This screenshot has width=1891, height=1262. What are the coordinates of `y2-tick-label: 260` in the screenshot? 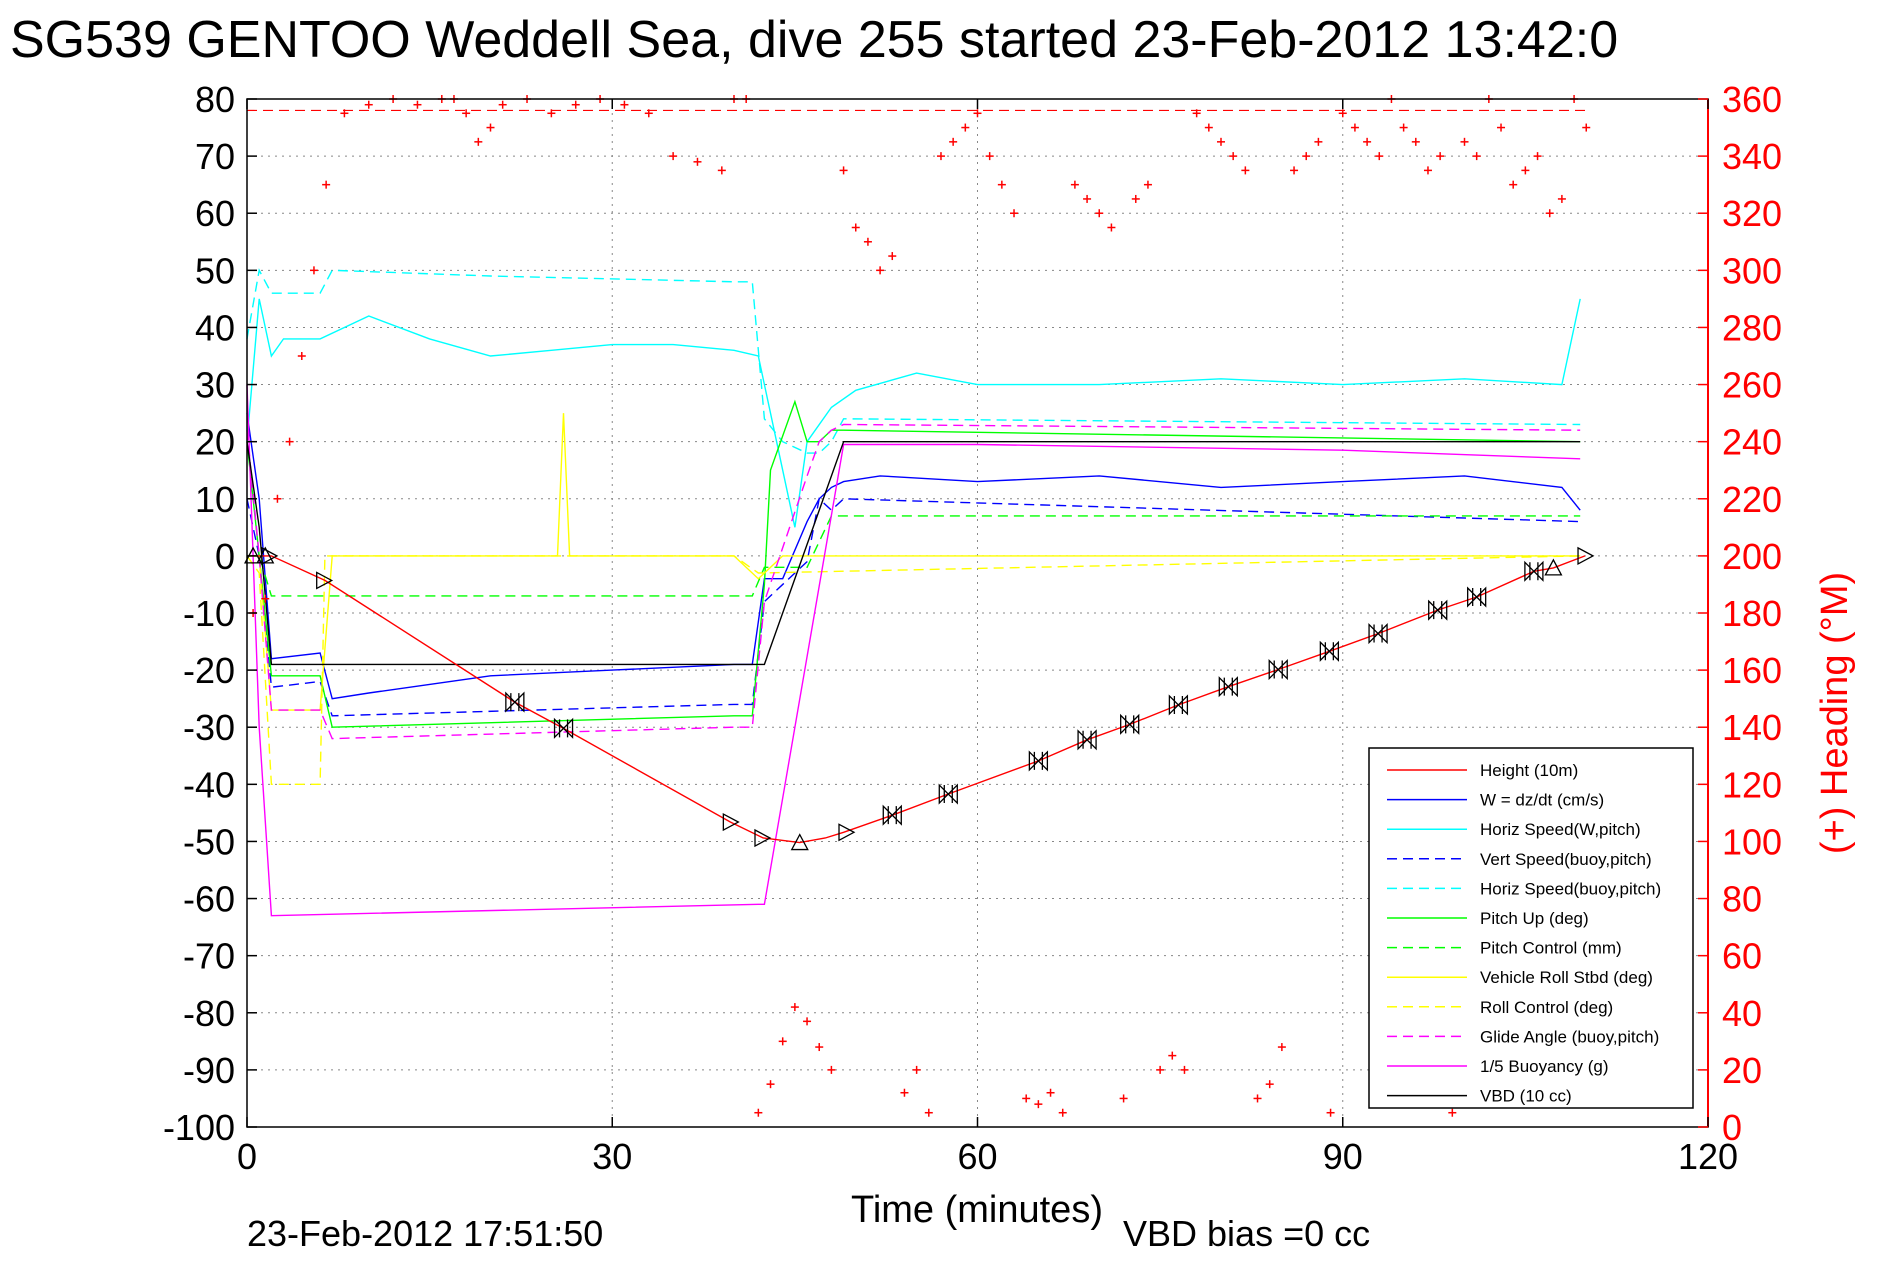 It's located at (1752, 385).